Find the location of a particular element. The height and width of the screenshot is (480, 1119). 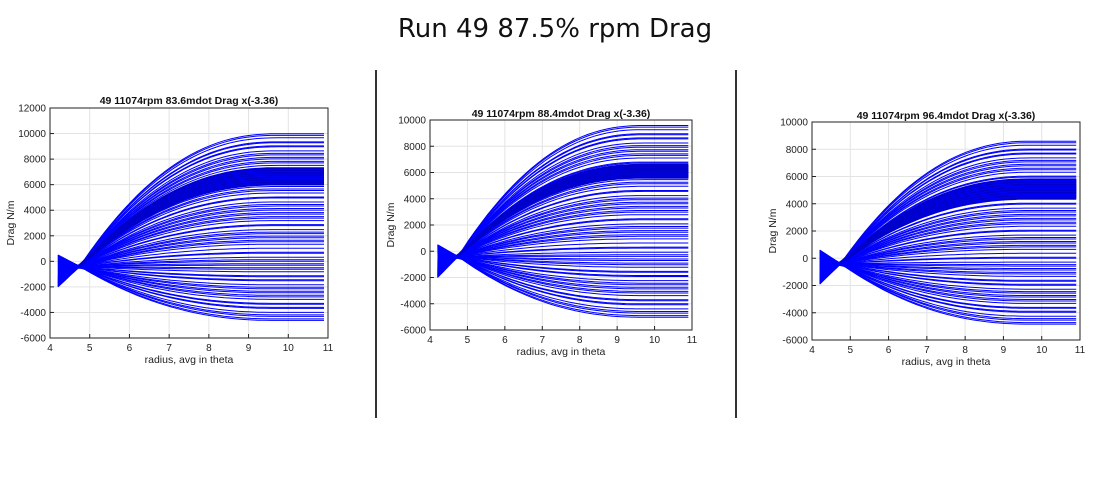

x-axis-label: radius, avg in theta is located at coordinates (189, 360).